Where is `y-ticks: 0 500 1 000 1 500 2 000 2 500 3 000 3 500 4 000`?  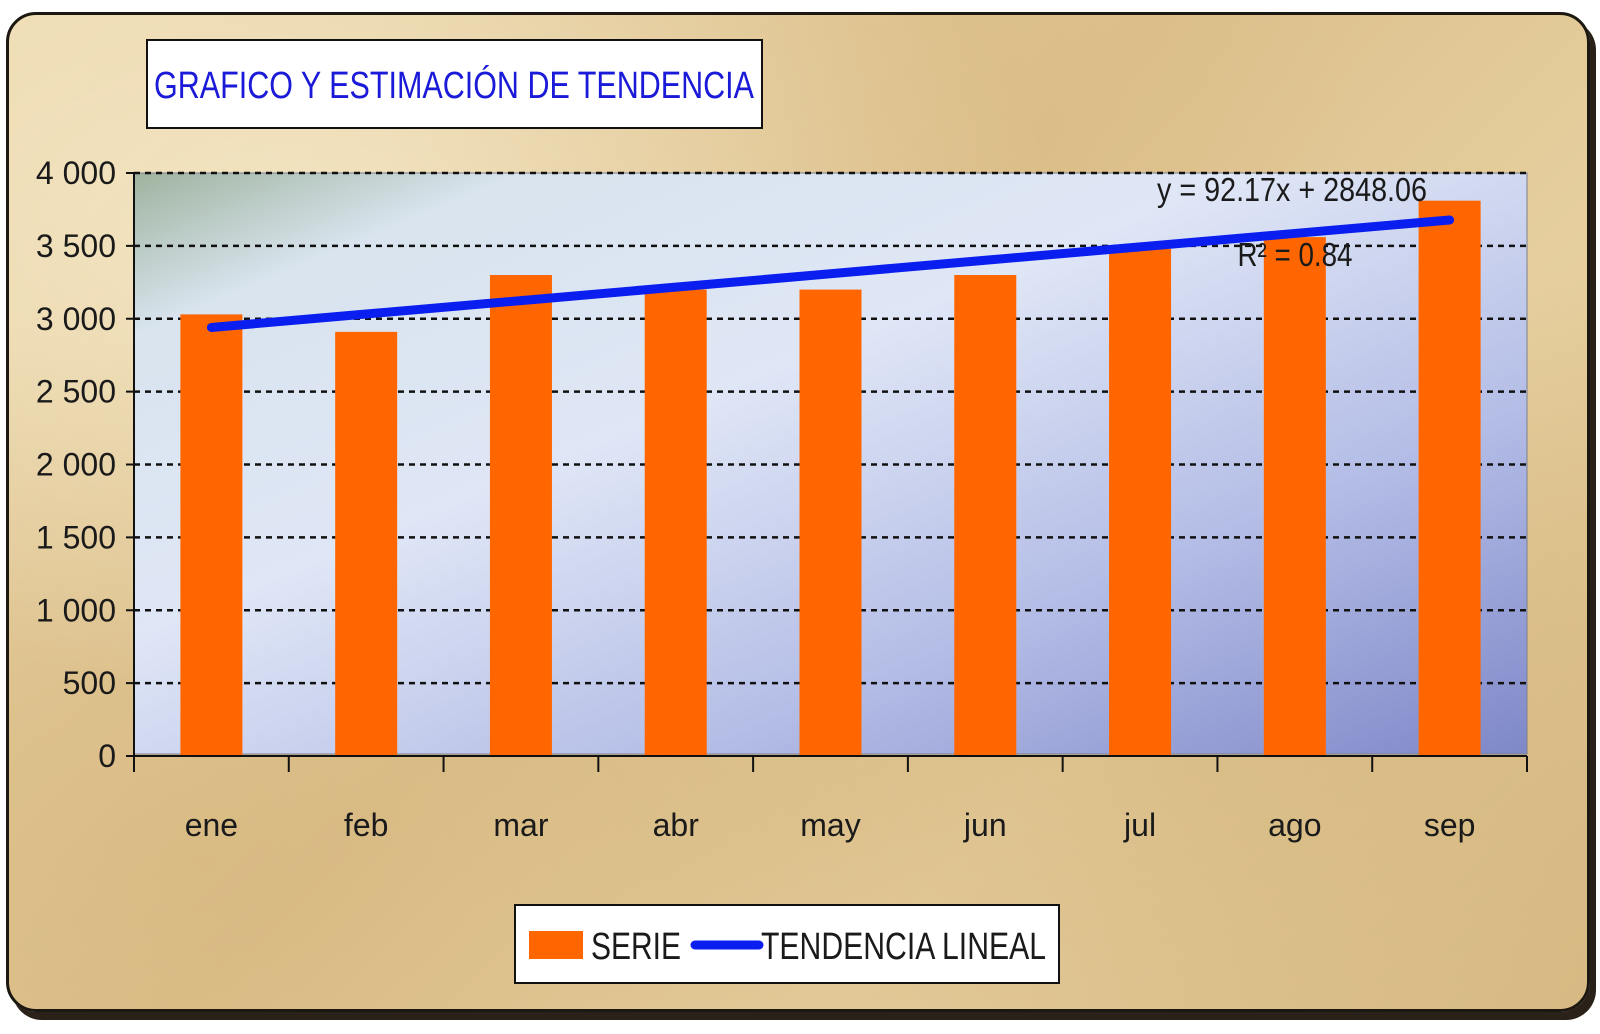
y-ticks: 0 500 1 000 1 500 2 000 2 500 3 000 3 500 4 000 is located at coordinates (85, 464).